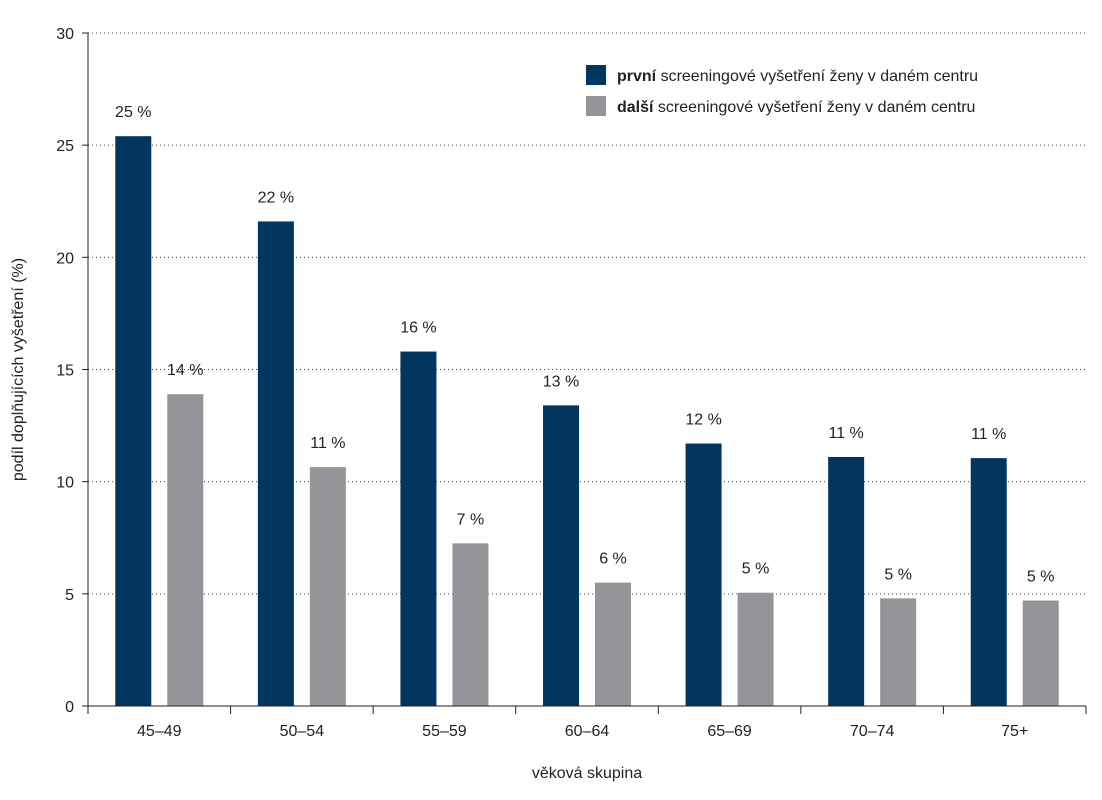 This screenshot has width=1102, height=800. Describe the element at coordinates (276, 197) in the screenshot. I see `data-label: 22 %` at that location.